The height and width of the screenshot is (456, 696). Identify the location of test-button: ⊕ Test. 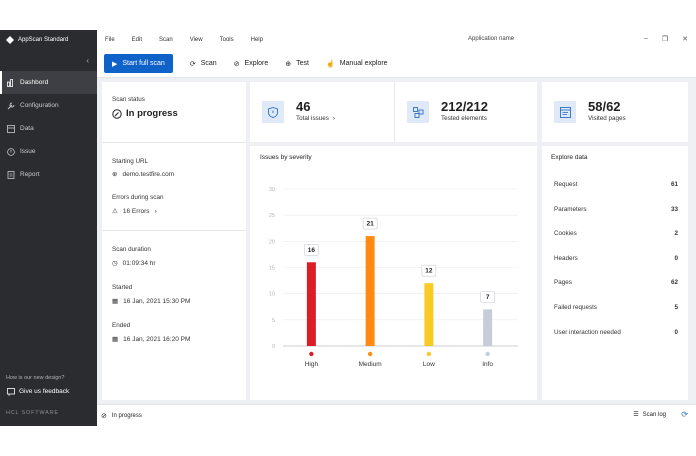
(297, 64).